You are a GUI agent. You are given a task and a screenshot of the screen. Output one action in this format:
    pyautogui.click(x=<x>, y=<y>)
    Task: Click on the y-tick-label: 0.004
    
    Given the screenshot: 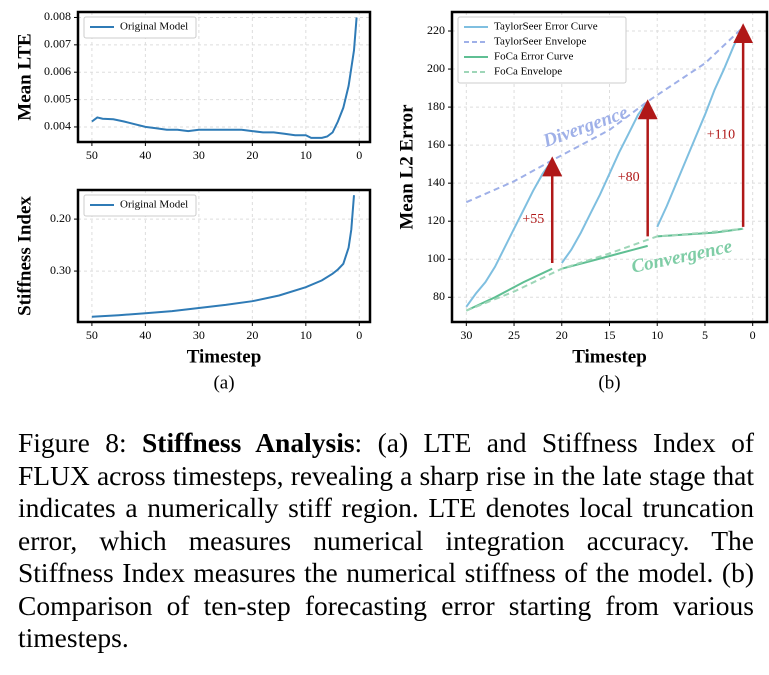 What is the action you would take?
    pyautogui.click(x=57, y=126)
    